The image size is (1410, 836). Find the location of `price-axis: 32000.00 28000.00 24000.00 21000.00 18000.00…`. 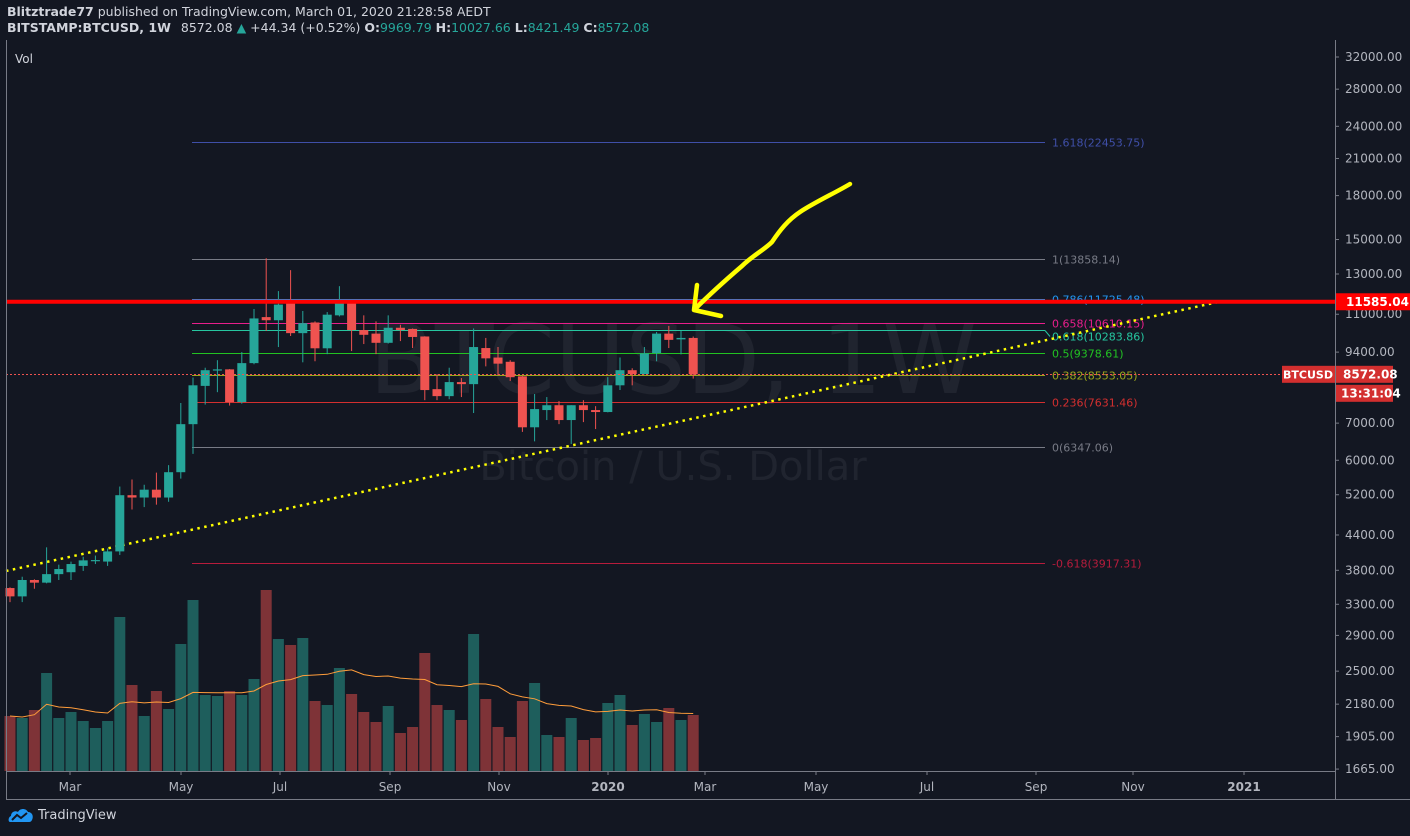

price-axis: 32000.00 28000.00 24000.00 21000.00 18000.00… is located at coordinates (1368, 413).